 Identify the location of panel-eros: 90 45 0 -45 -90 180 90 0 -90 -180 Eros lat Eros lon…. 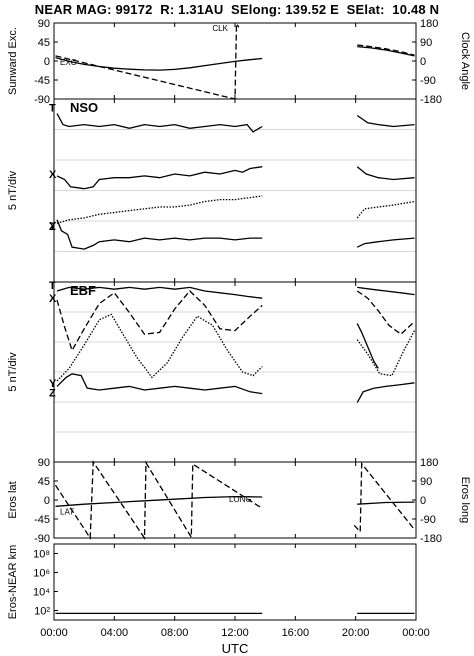
(239, 501).